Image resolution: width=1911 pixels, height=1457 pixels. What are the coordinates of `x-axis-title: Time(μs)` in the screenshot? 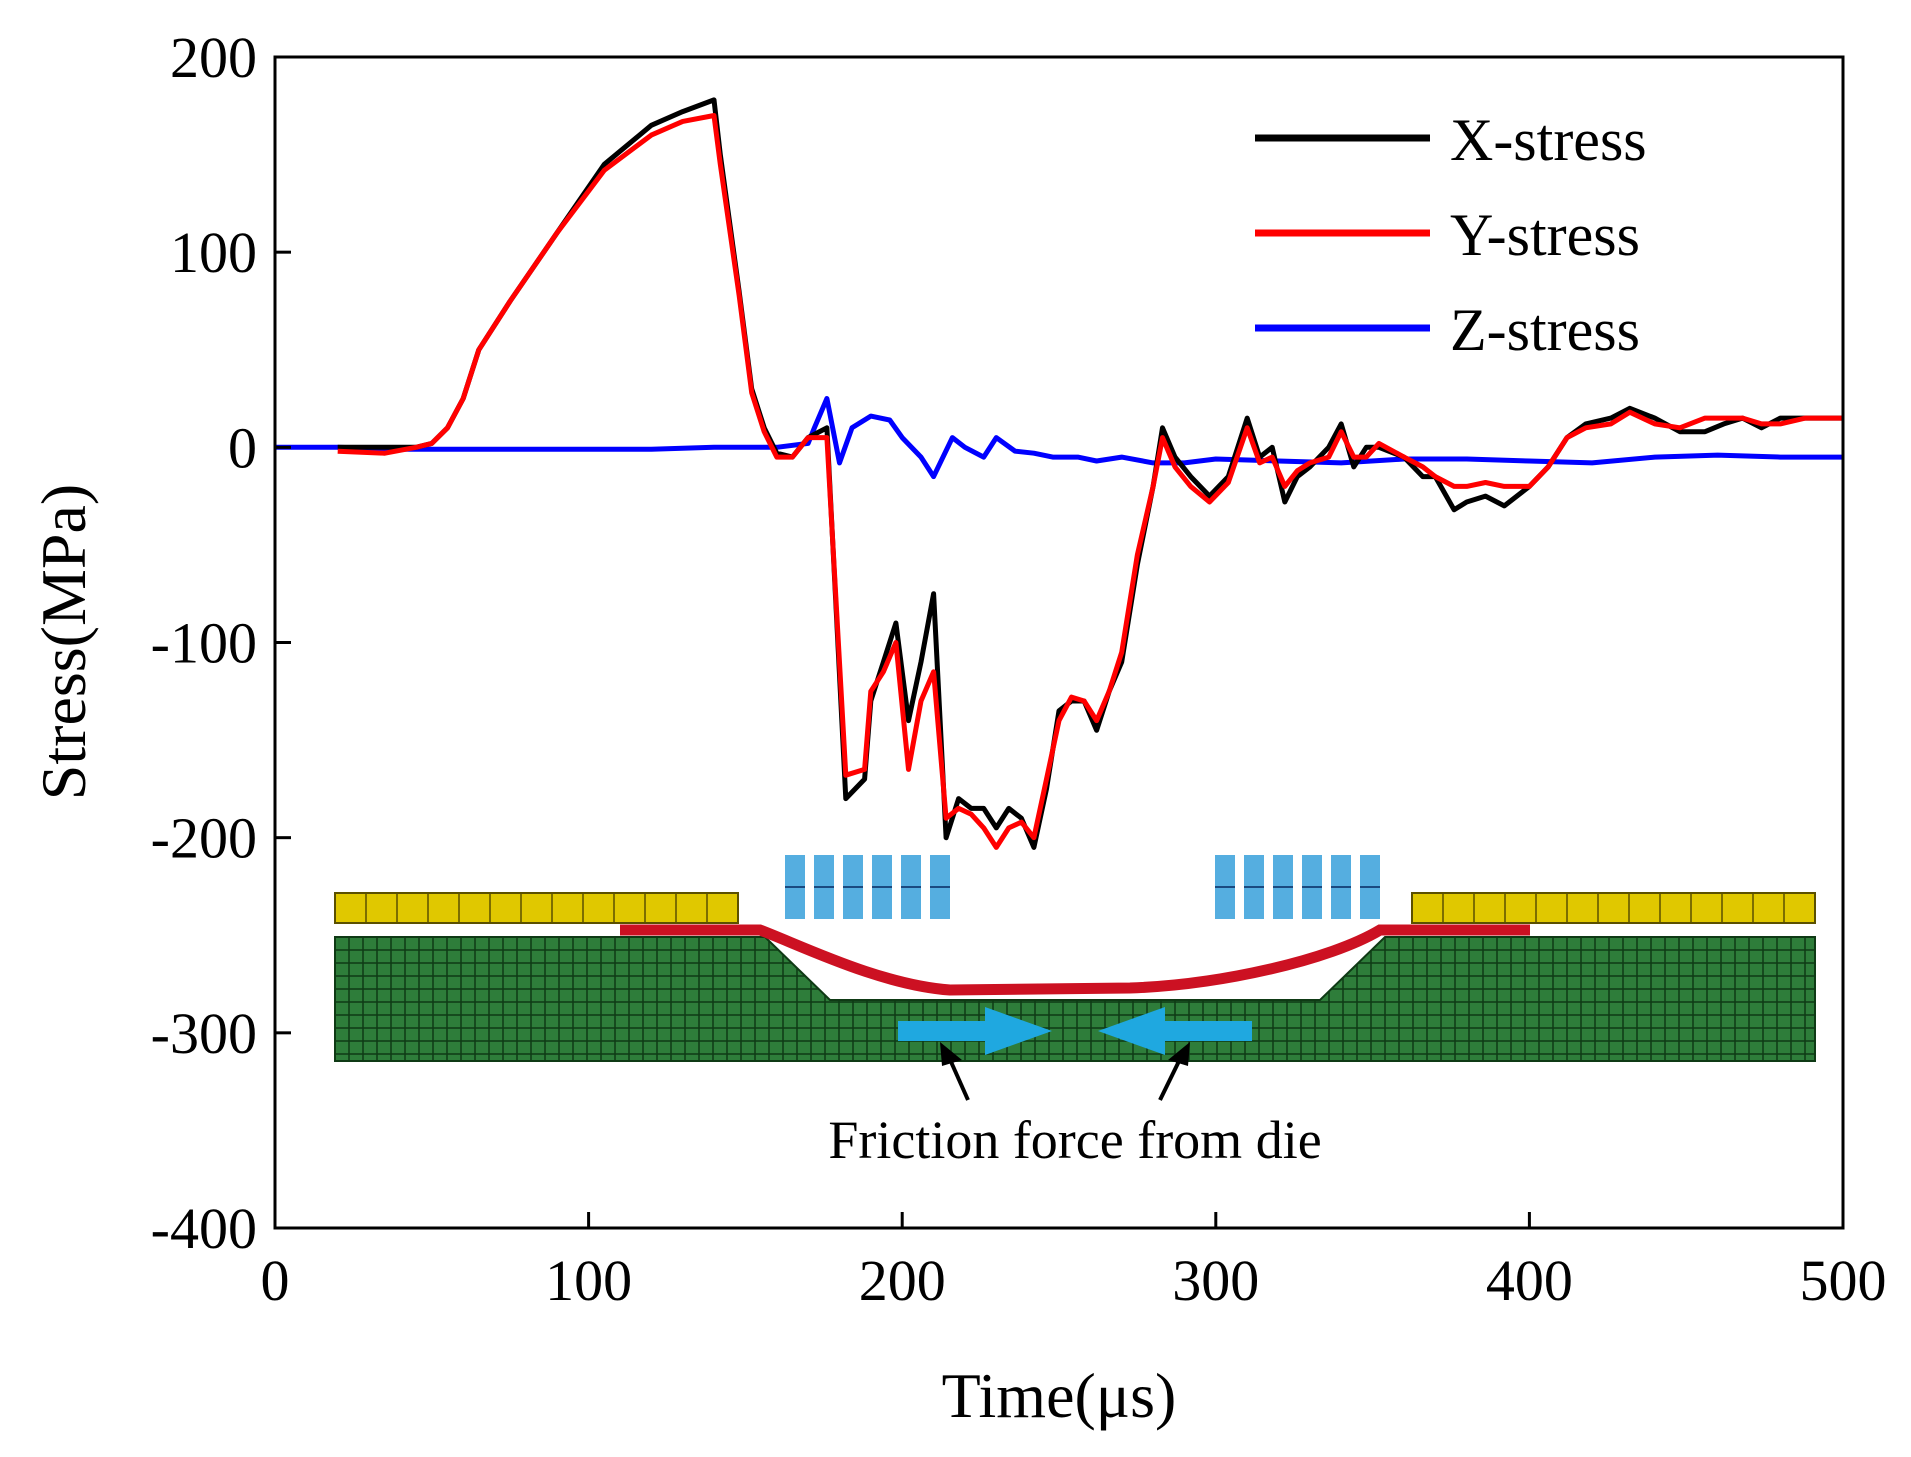 It's located at (1059, 1395).